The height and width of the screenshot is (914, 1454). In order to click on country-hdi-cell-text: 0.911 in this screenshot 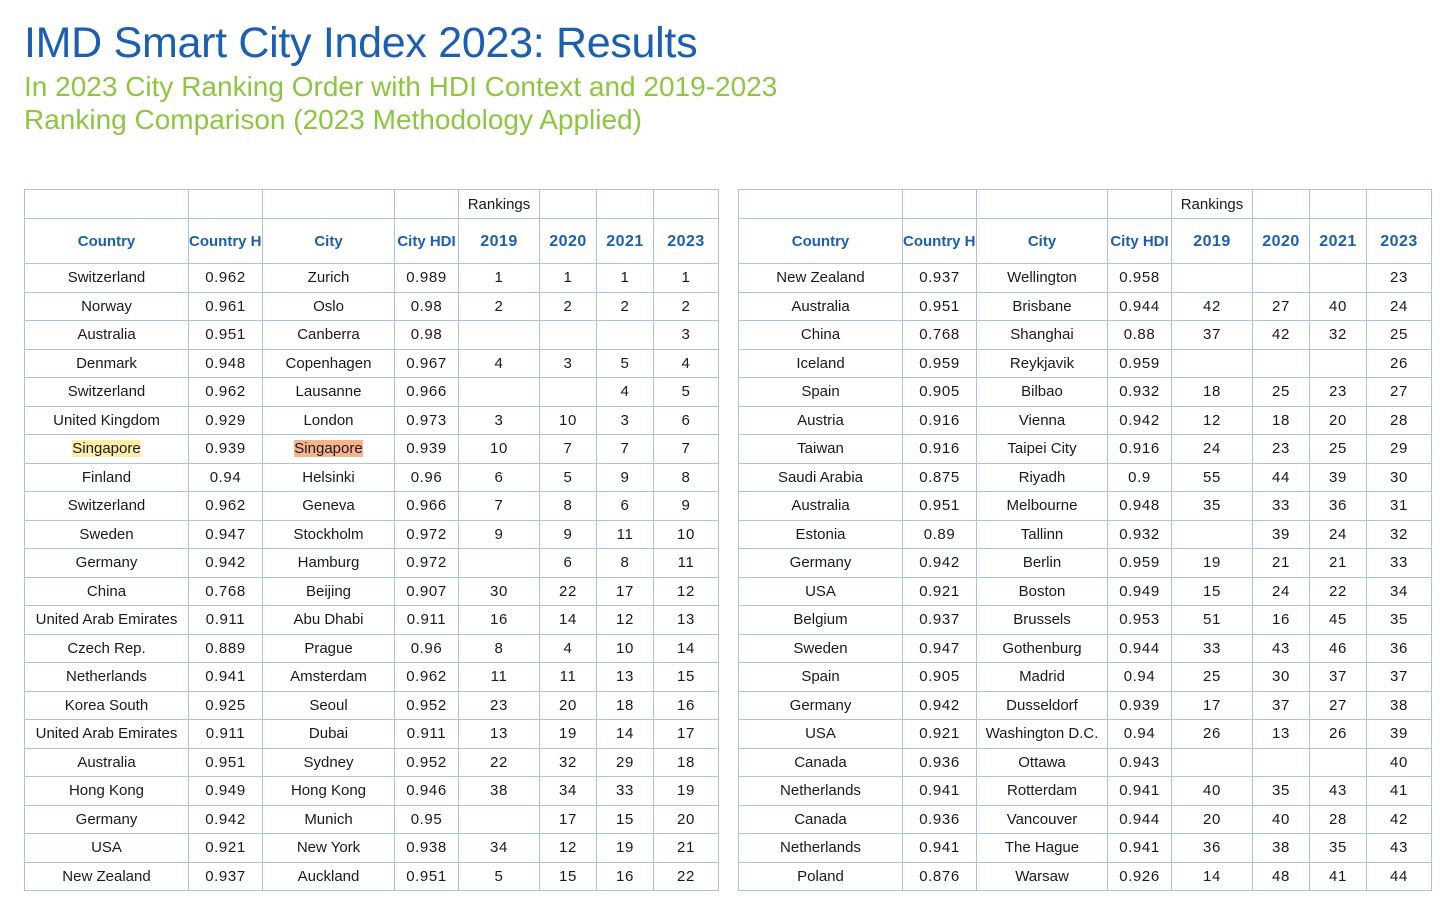, I will do `click(225, 620)`.